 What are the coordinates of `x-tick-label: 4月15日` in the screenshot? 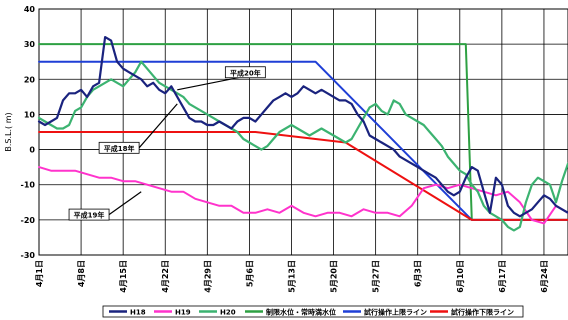 It's located at (123, 276).